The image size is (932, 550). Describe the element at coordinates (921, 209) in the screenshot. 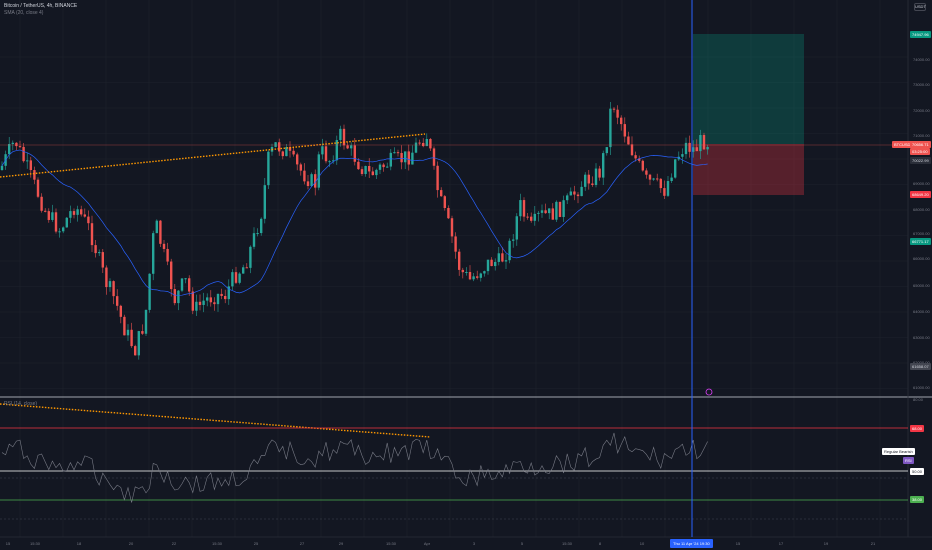

I see `price-tick: 68000.00` at that location.